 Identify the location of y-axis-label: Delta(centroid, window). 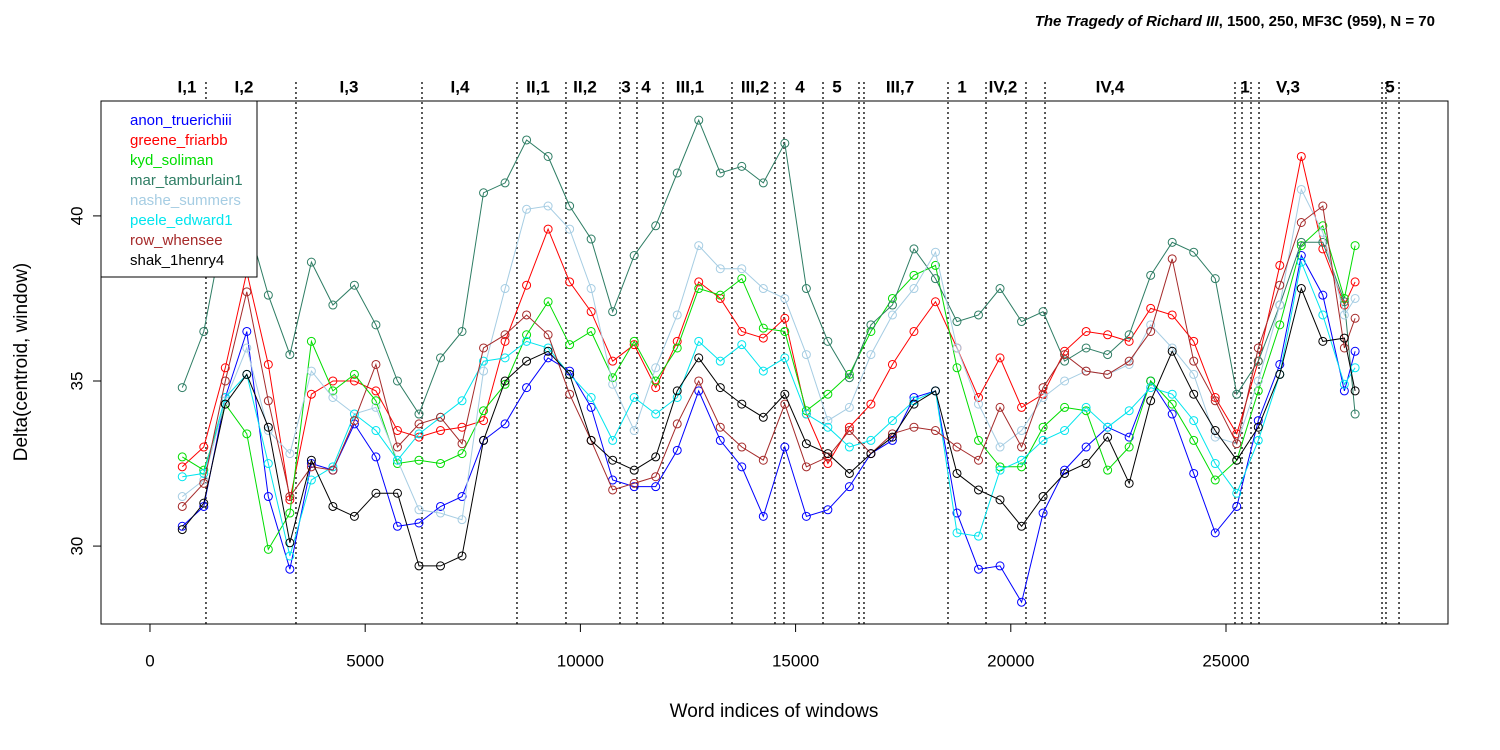
(21, 362).